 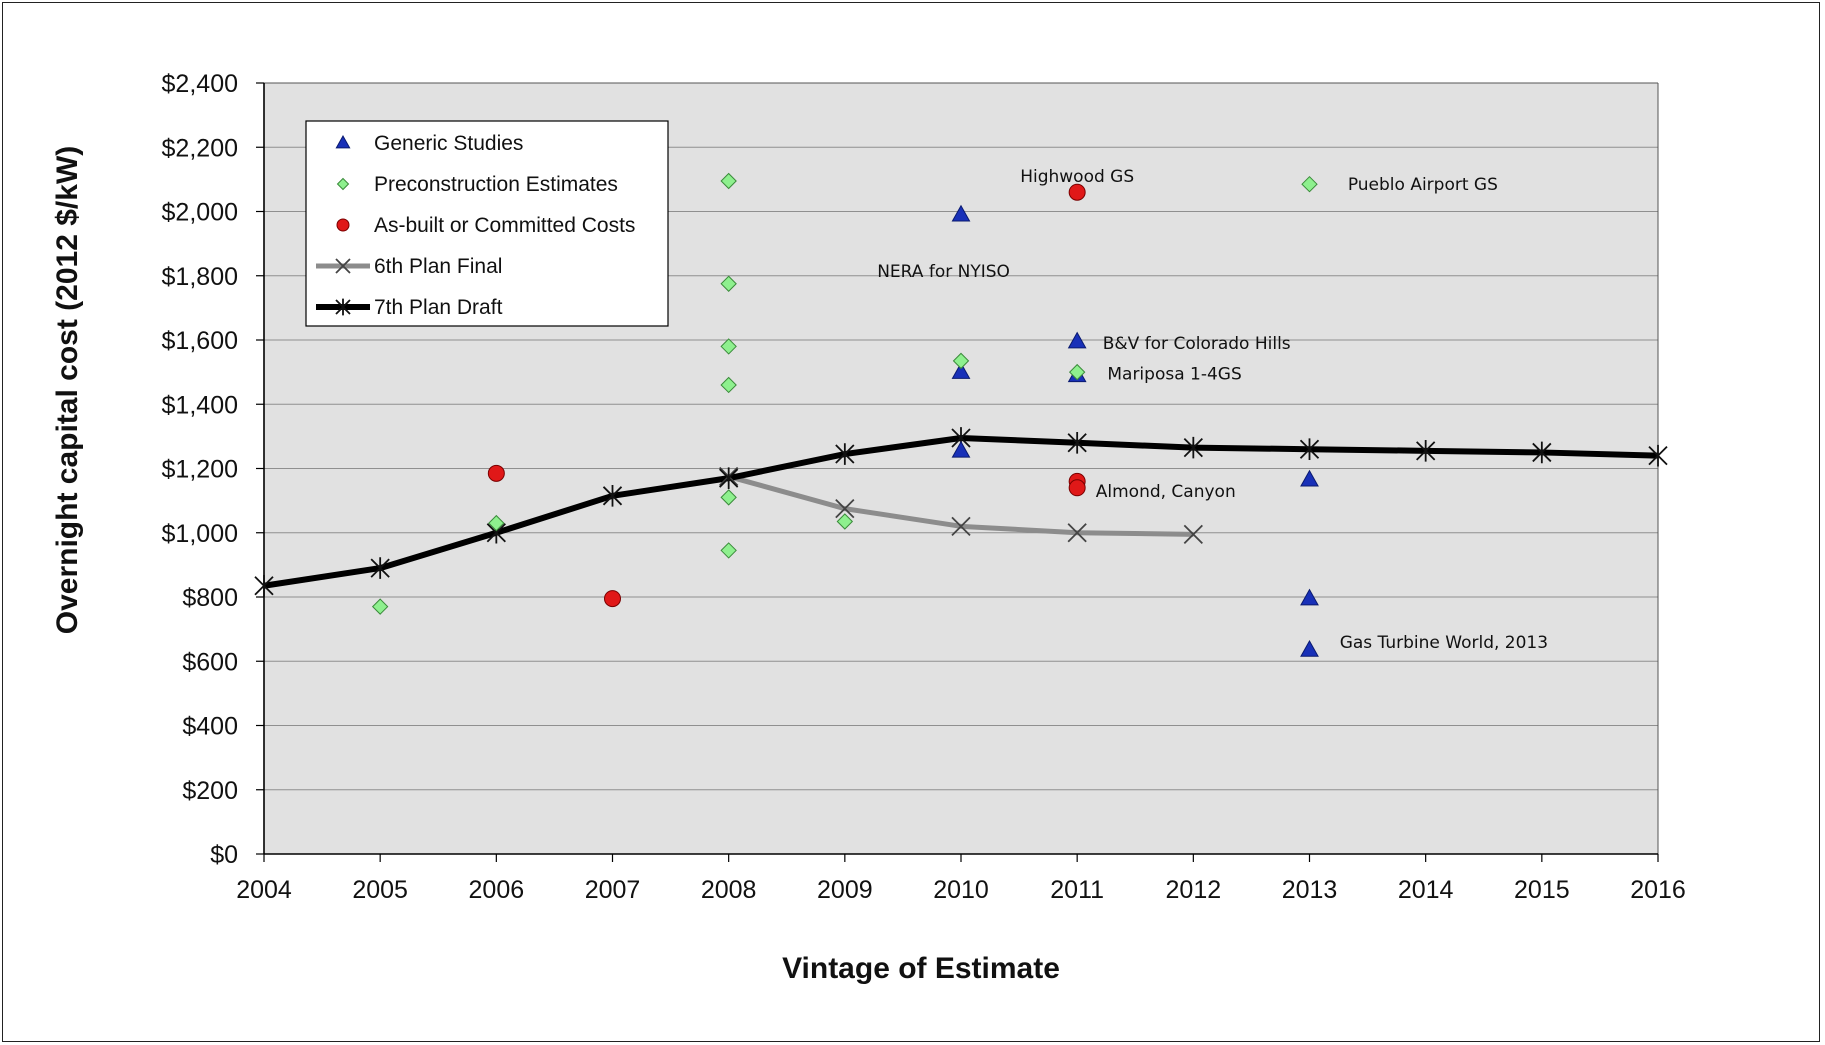 I want to click on y-tick-label: $200, so click(x=210, y=791).